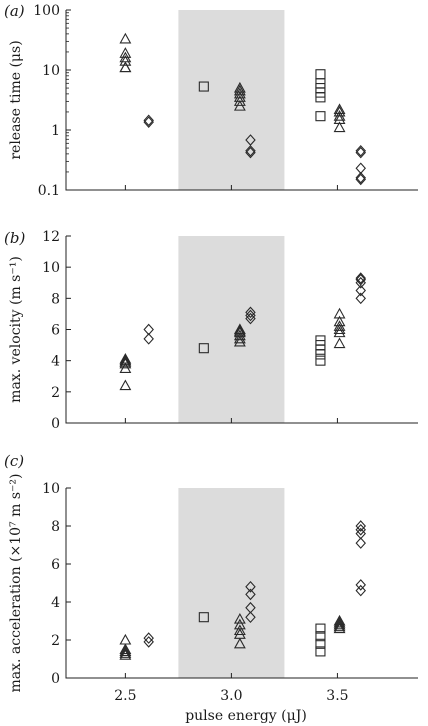 Image resolution: width=428 pixels, height=726 pixels. What do you see at coordinates (337, 696) in the screenshot?
I see `x-tick-label: 3.5` at bounding box center [337, 696].